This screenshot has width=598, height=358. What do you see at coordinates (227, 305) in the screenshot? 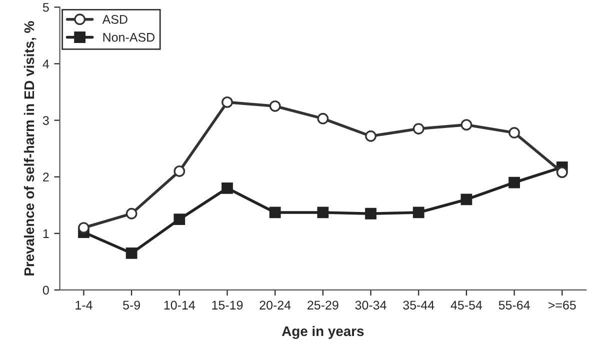
I see `x-tick-label: 15-19` at bounding box center [227, 305].